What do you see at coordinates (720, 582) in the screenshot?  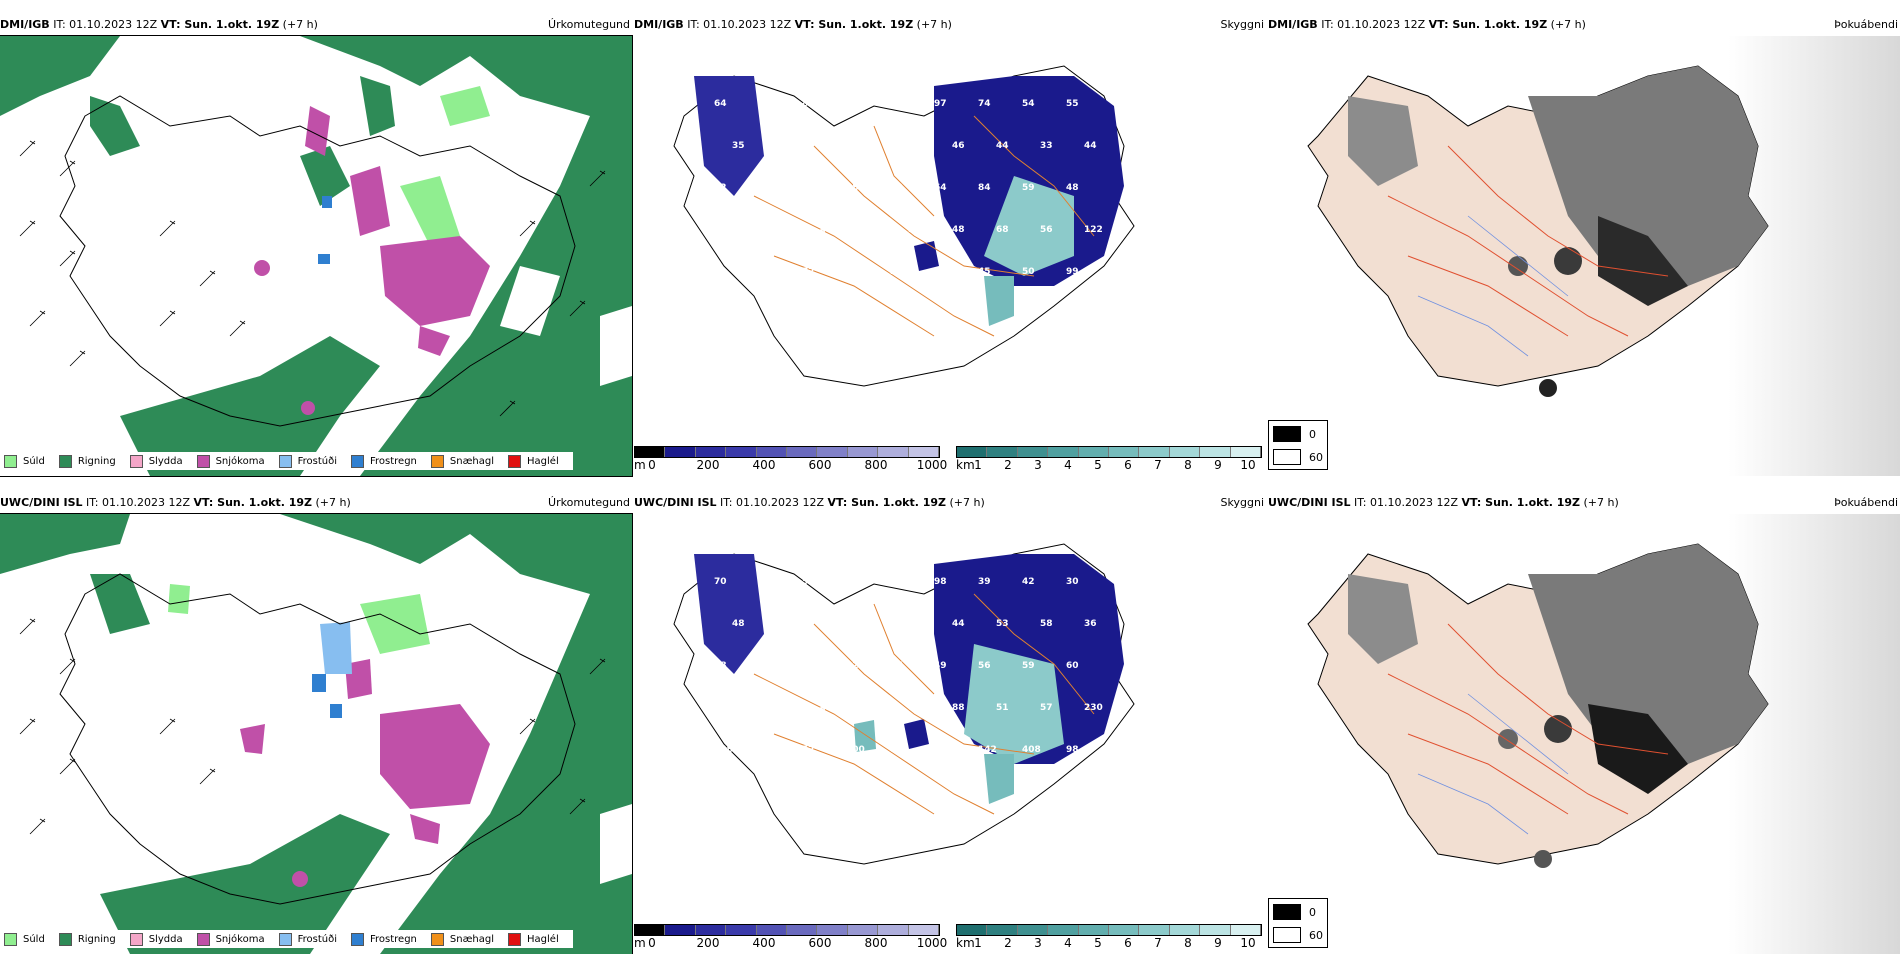 I see `ceiling-value-label: 70` at bounding box center [720, 582].